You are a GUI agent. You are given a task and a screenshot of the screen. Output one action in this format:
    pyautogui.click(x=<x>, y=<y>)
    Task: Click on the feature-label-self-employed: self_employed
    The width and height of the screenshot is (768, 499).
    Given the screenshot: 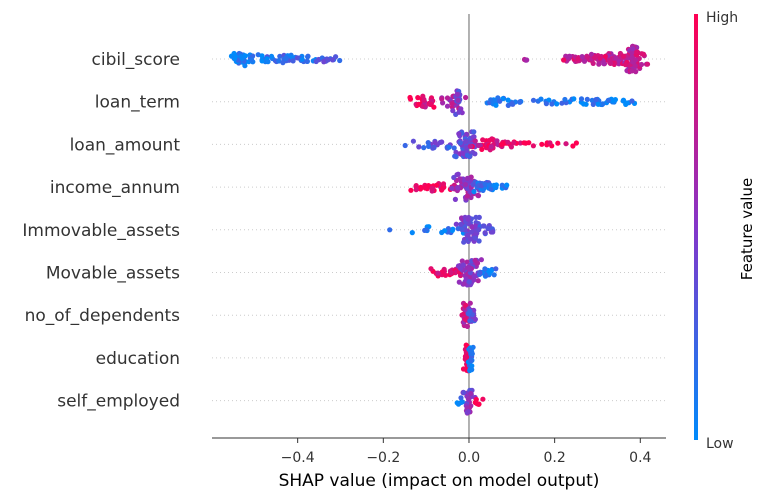 What is the action you would take?
    pyautogui.click(x=118, y=402)
    